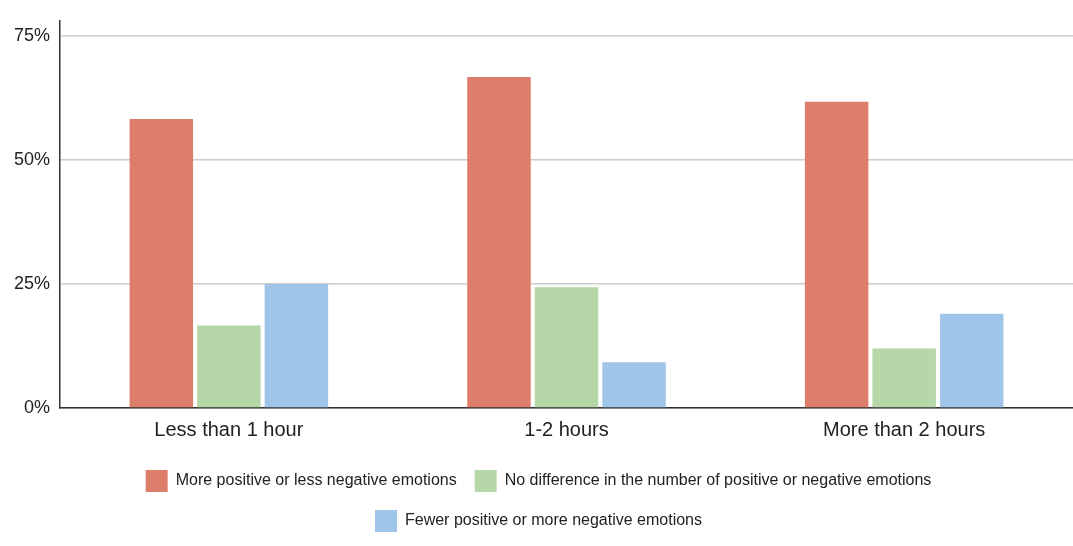  Describe the element at coordinates (37, 406) in the screenshot. I see `y-tick-label: 0%` at that location.